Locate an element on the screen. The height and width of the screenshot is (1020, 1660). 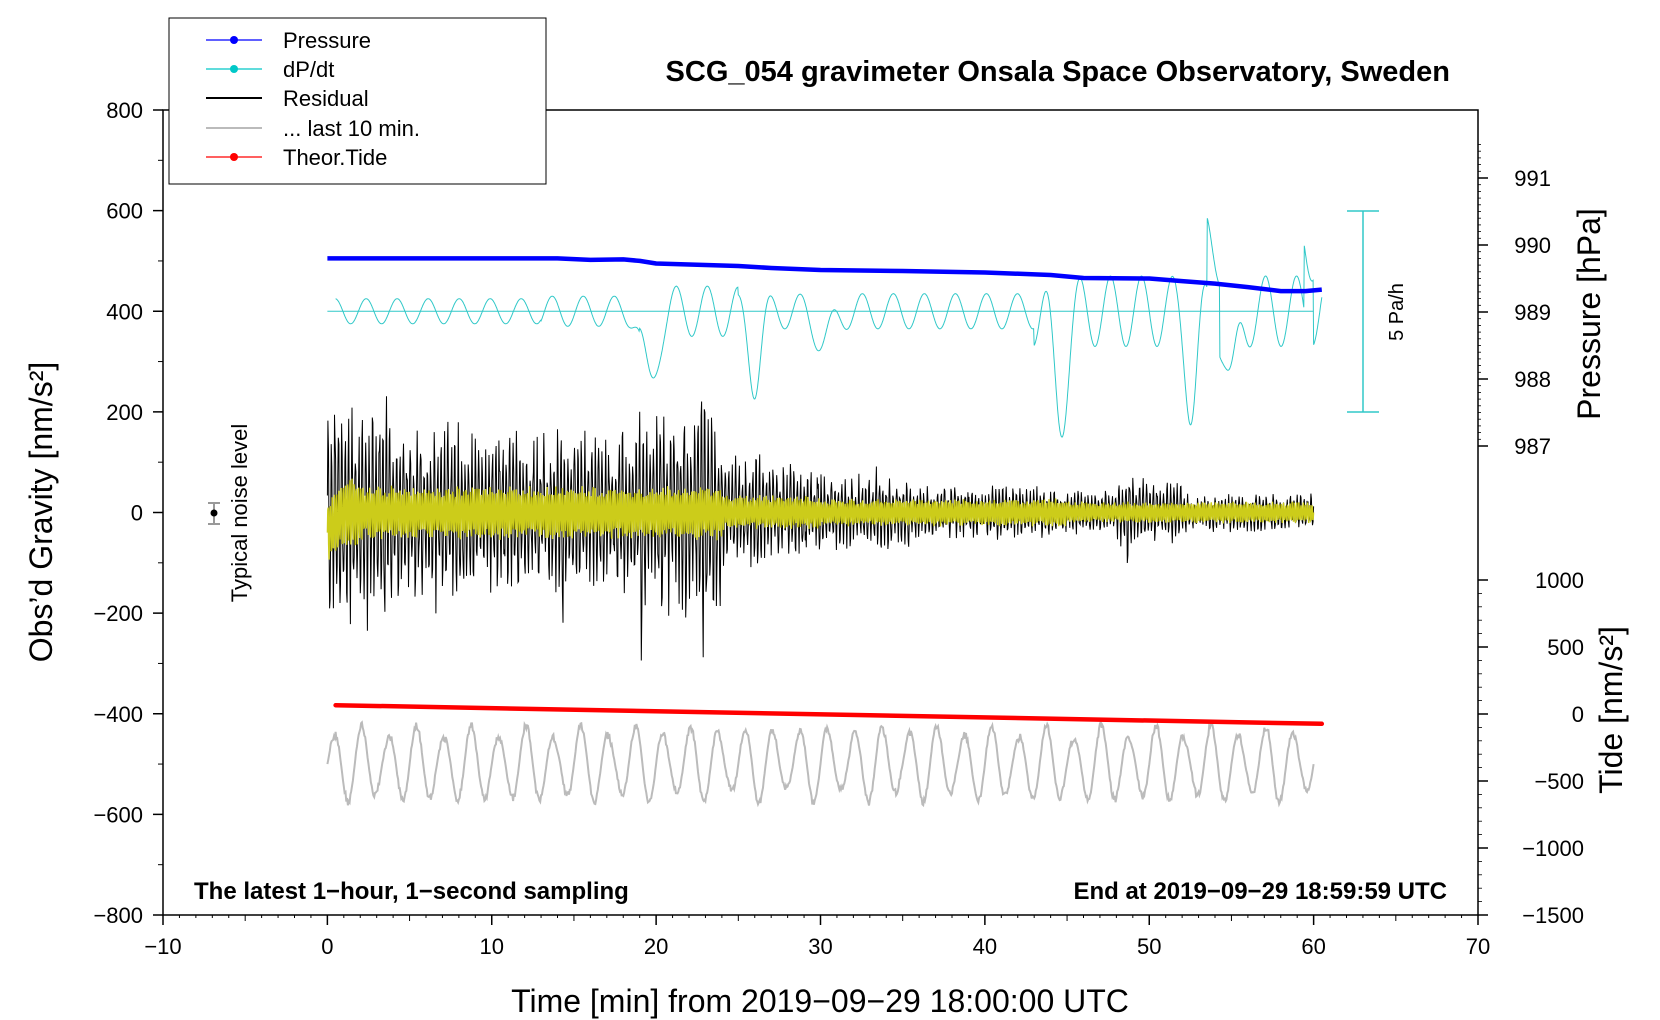
y-tick-label: −600 is located at coordinates (118, 814).